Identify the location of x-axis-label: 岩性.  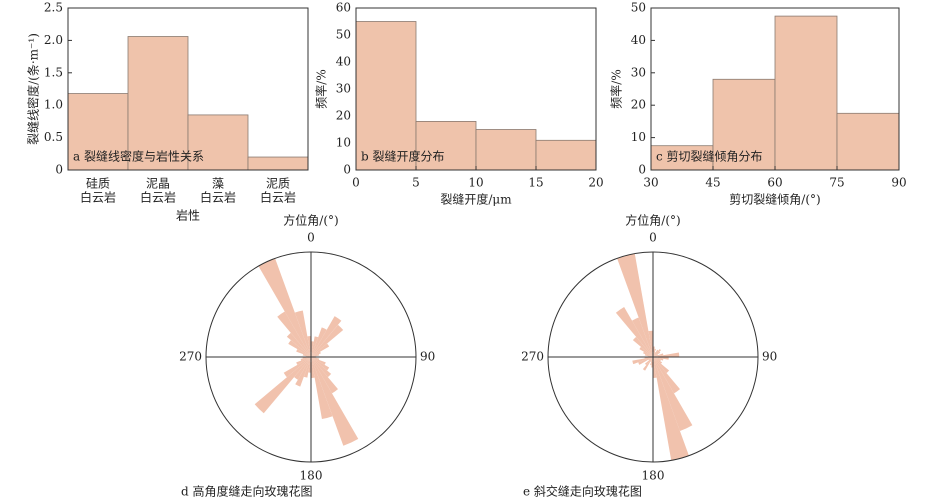
(188, 215).